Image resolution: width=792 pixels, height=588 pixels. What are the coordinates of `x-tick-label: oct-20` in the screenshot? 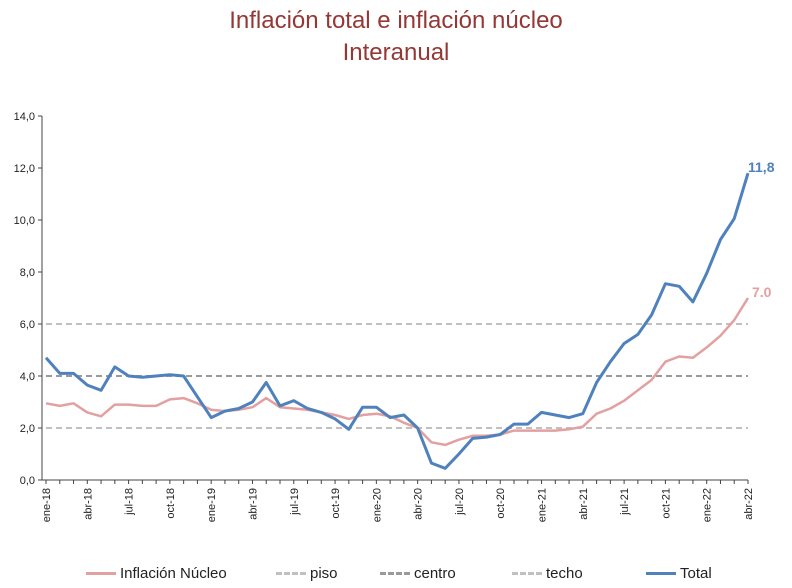 It's located at (501, 503).